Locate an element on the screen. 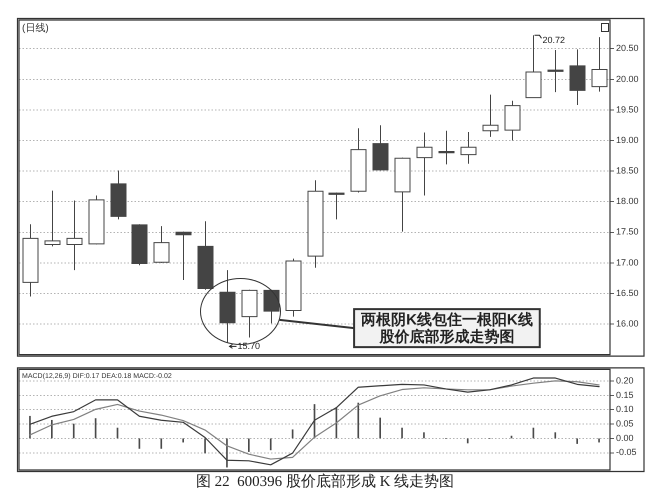 The image size is (656, 499). y-tick-label: 18.00 is located at coordinates (627, 201).